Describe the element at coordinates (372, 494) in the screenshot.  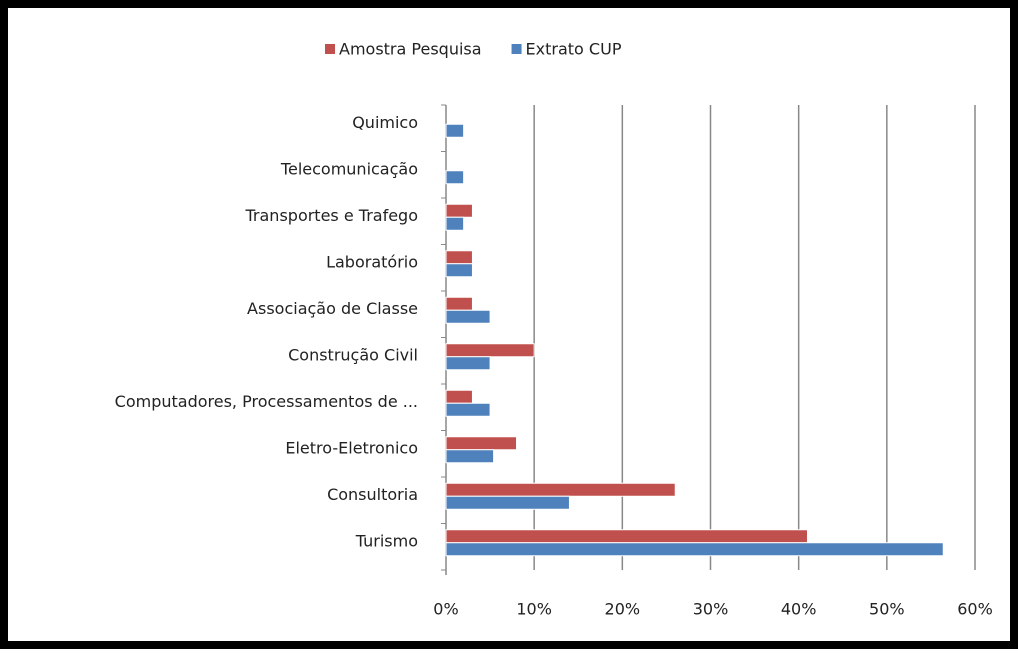
I see `y-tick-label: Consultoria` at that location.